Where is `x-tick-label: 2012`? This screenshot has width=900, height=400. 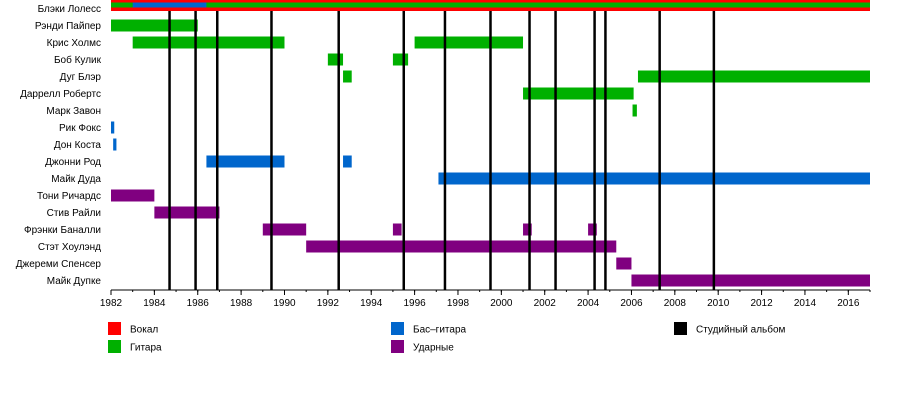
x-tick-label: 2012 is located at coordinates (761, 303).